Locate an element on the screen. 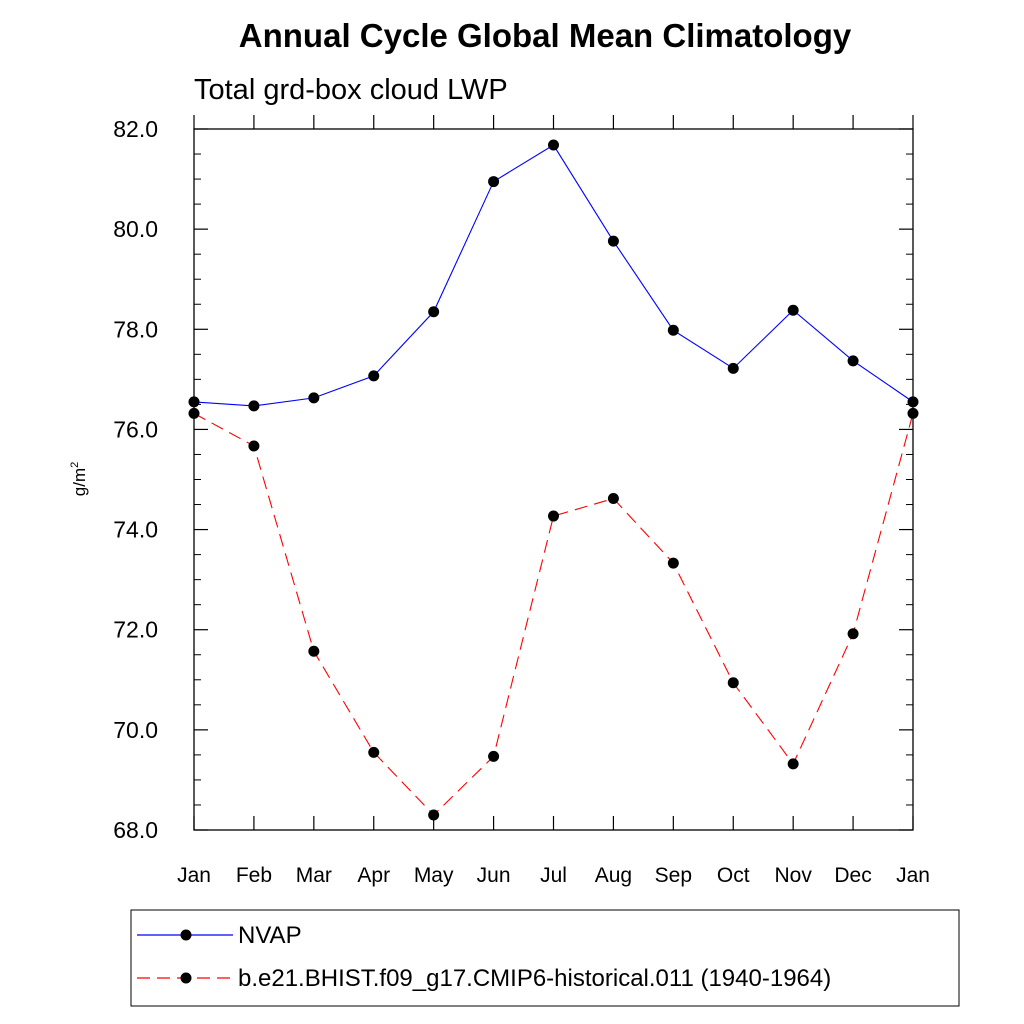 The width and height of the screenshot is (1024, 1024). legend-box is located at coordinates (545, 958).